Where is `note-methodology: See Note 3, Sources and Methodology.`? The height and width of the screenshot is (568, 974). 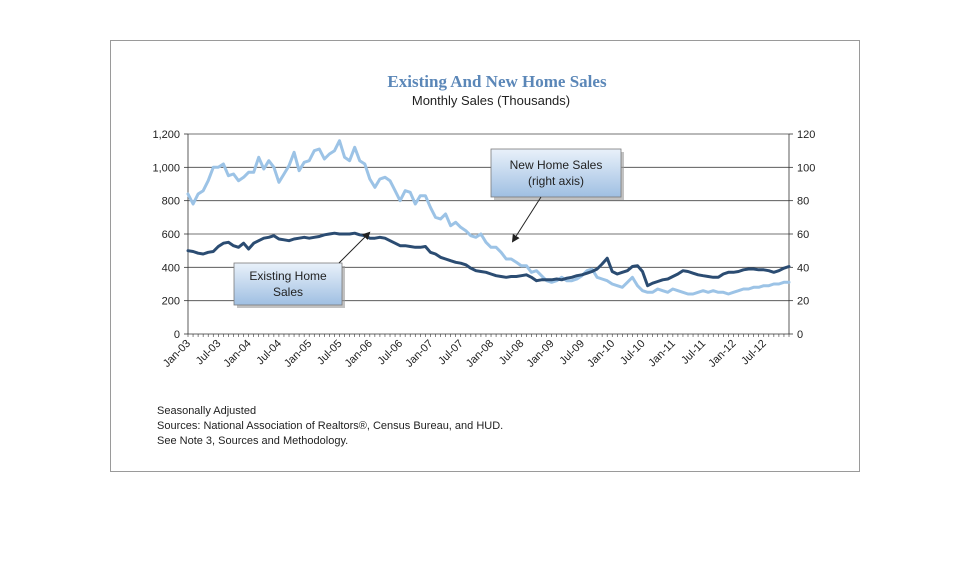 note-methodology: See Note 3, Sources and Methodology. is located at coordinates (252, 441).